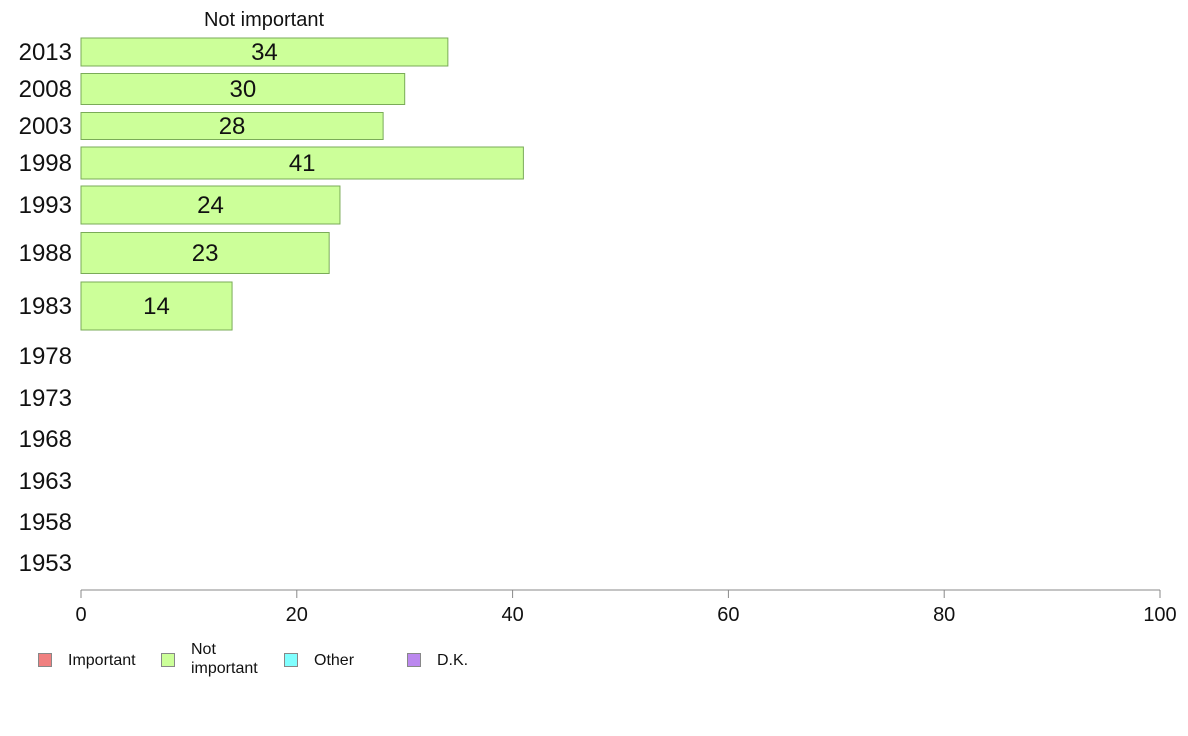 Image resolution: width=1188 pixels, height=736 pixels. Describe the element at coordinates (45, 439) in the screenshot. I see `category-label-1968: 1968` at that location.